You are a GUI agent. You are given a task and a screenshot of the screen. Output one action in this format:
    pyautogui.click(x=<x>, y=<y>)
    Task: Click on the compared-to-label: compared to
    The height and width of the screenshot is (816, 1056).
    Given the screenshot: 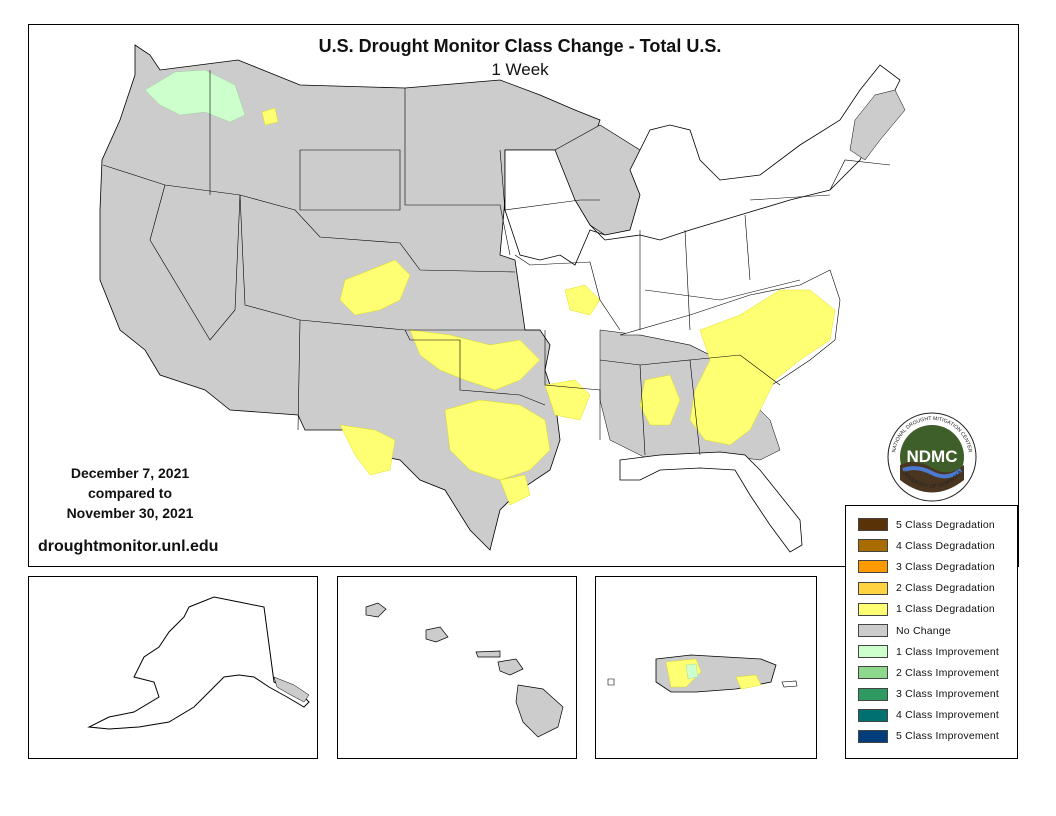 What is the action you would take?
    pyautogui.click(x=129, y=493)
    